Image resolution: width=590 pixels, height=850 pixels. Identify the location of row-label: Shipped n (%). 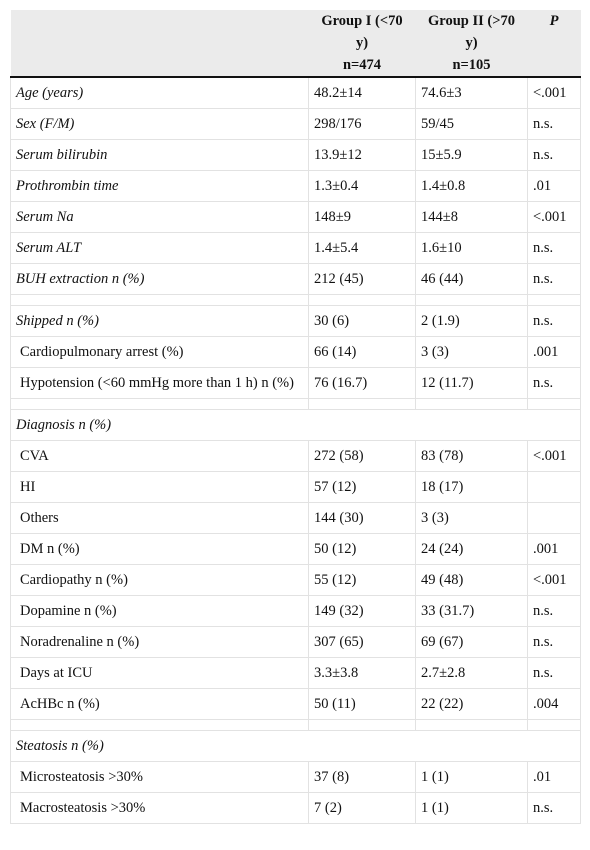
(159, 321).